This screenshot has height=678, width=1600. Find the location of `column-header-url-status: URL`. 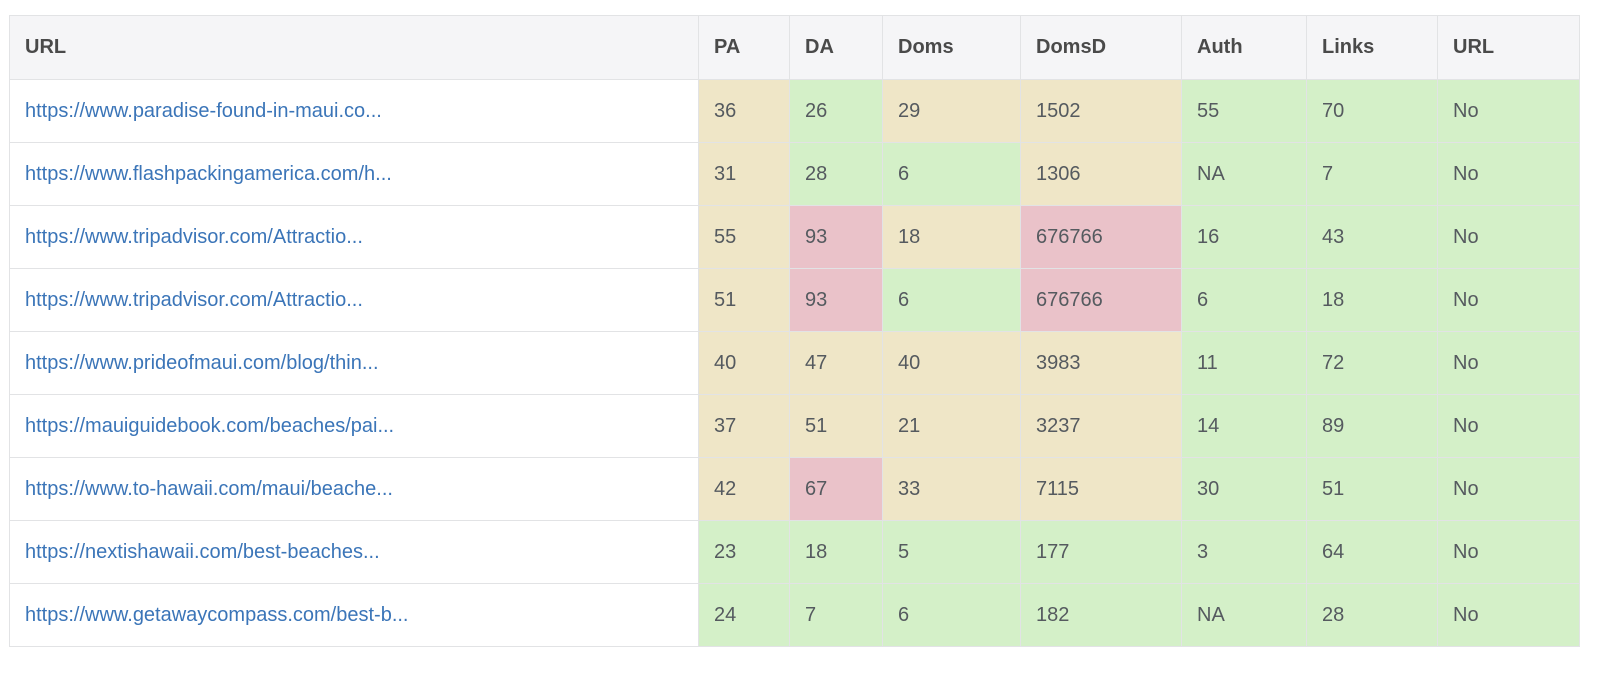

column-header-url-status: URL is located at coordinates (1508, 47).